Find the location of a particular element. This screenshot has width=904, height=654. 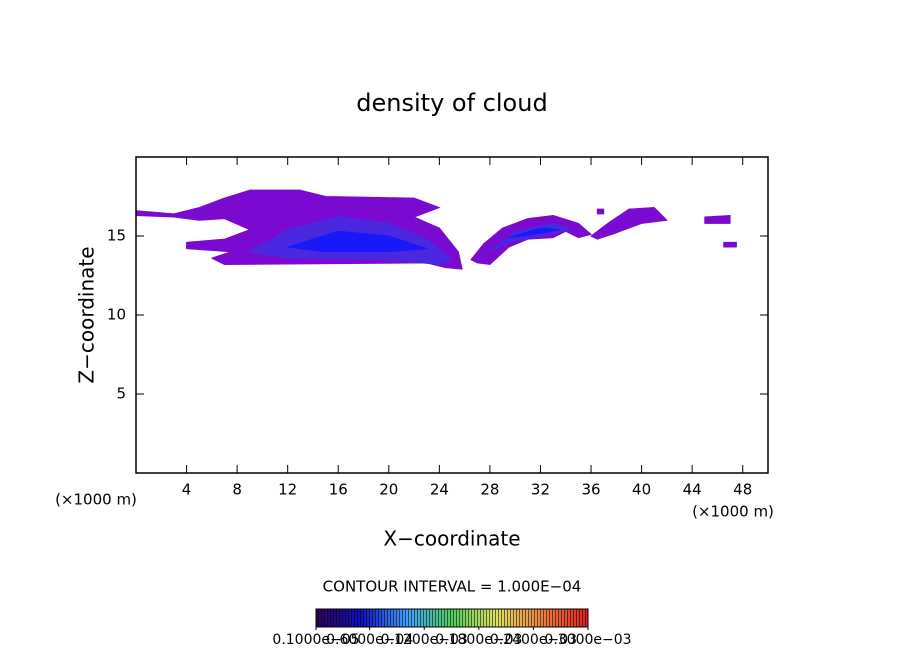

x-axis-label: X−coordinate is located at coordinates (451, 539).